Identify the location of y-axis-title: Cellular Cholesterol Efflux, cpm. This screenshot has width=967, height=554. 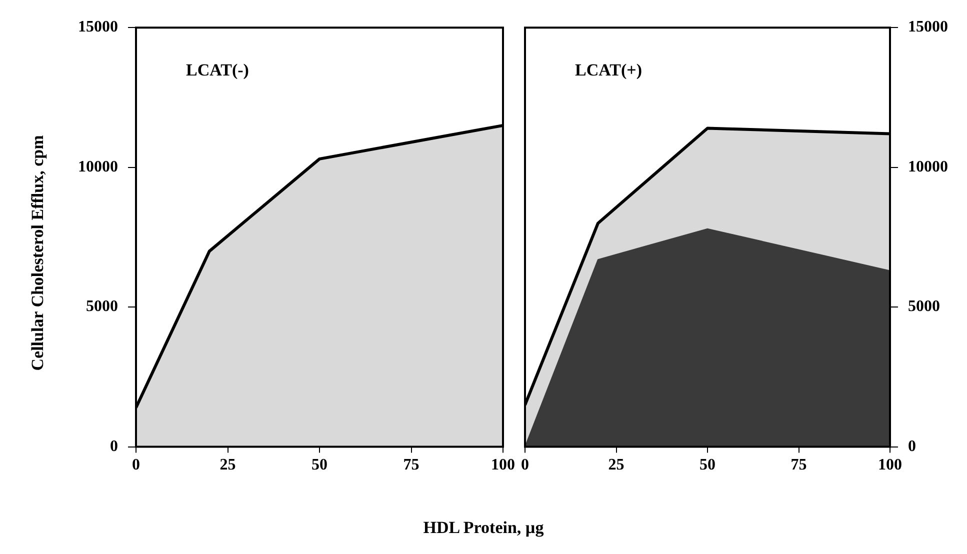
(38, 253).